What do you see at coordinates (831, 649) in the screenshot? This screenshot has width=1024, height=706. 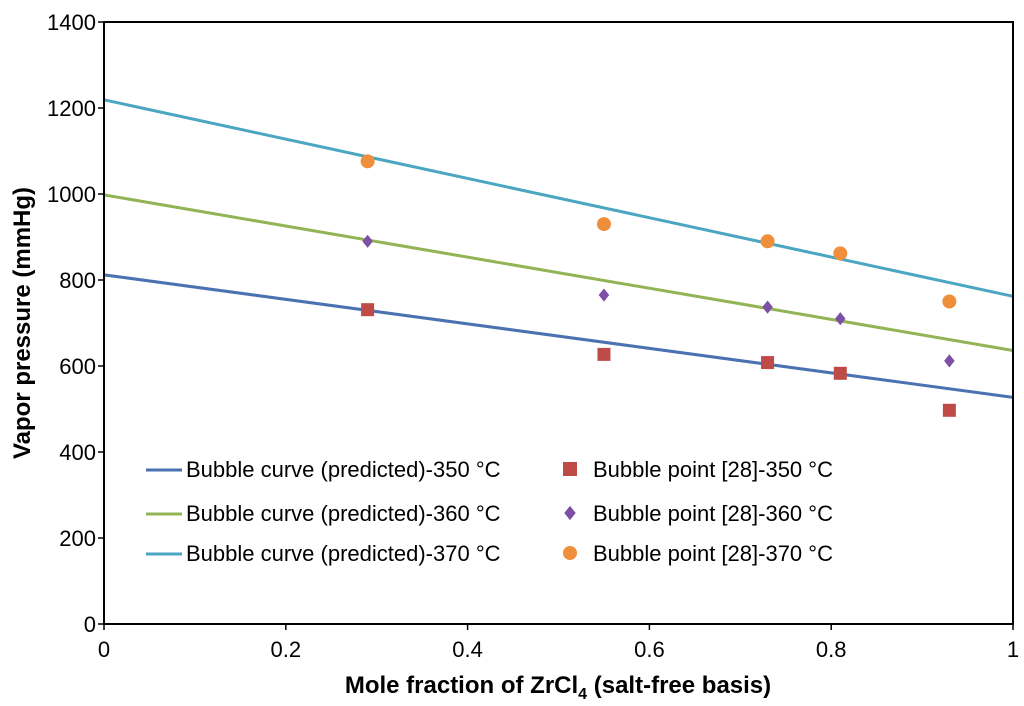 I see `x-tick-label-5: 0.8` at bounding box center [831, 649].